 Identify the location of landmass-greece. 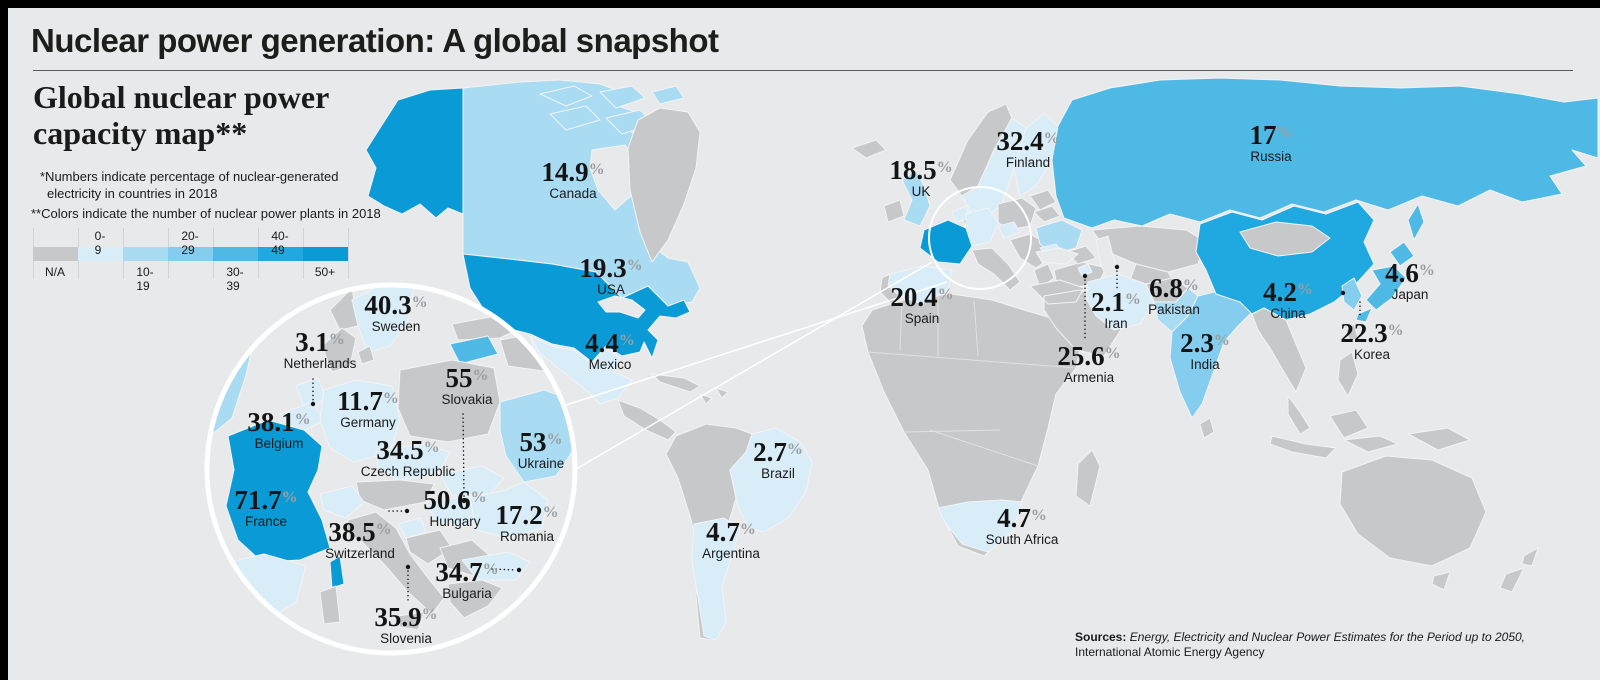
(1044, 276).